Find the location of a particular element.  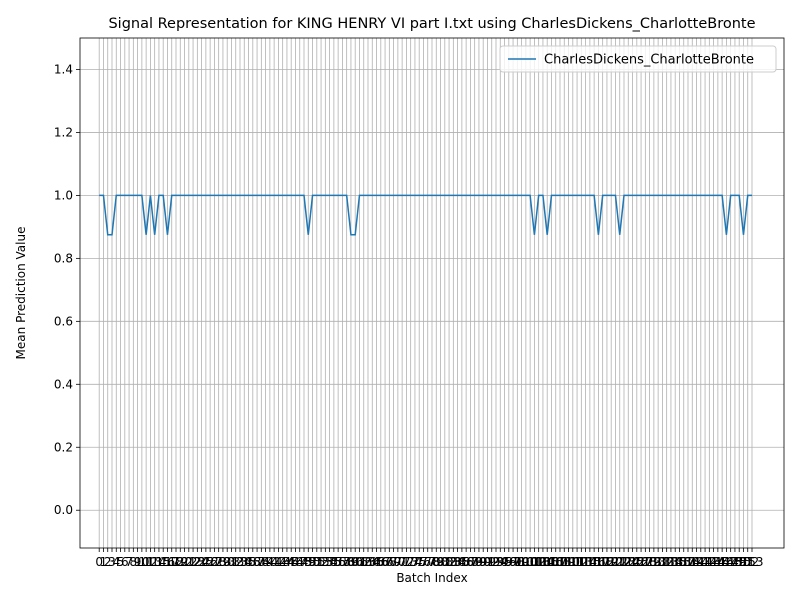

x-tick-label: 68 is located at coordinates (389, 562).